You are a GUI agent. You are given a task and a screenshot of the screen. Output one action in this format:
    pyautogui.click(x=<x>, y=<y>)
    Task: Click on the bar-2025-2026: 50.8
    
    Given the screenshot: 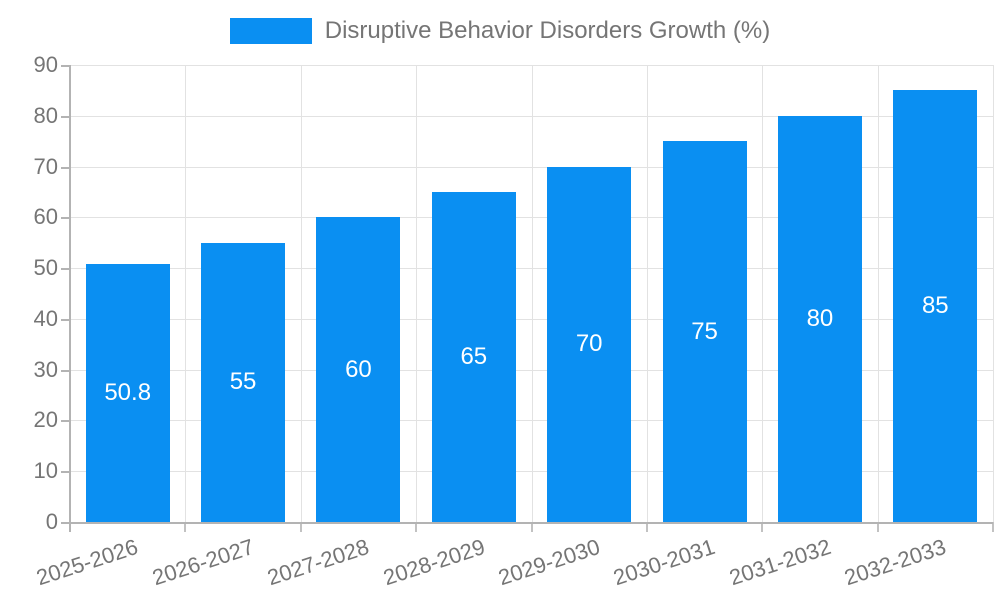 What is the action you would take?
    pyautogui.click(x=127, y=393)
    